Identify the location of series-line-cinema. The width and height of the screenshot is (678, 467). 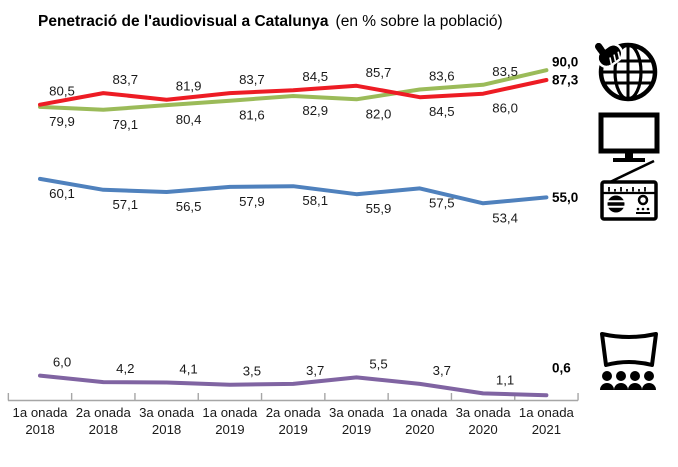
(293, 385).